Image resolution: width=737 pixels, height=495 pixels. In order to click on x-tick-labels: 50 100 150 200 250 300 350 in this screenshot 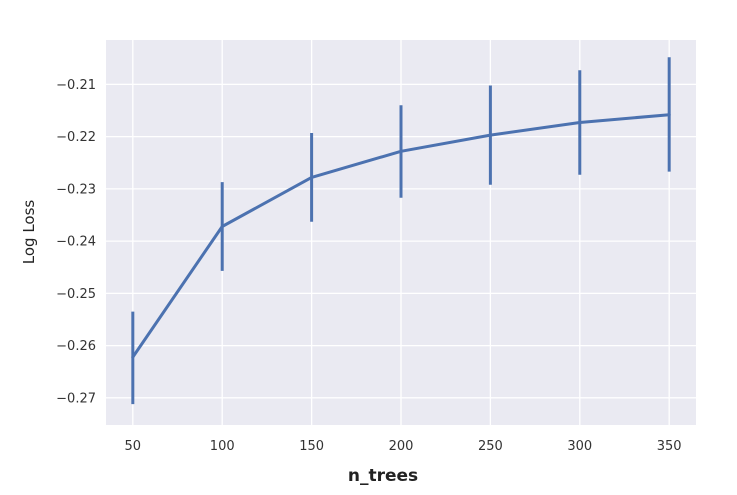, I will do `click(403, 446)`.